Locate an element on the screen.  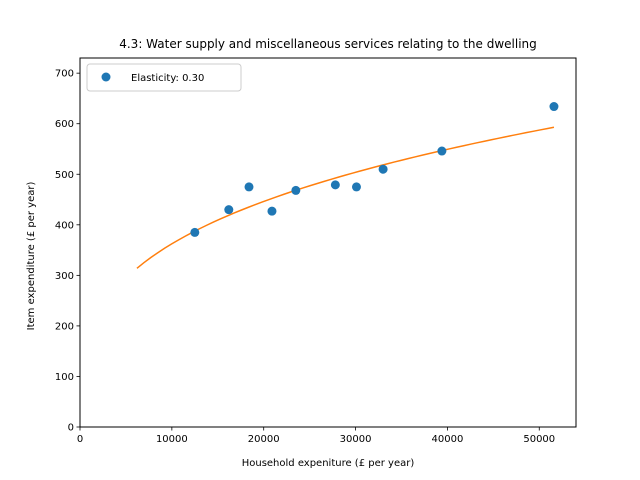
x-axis-ticks: 0 10000 20000 30000 40000 50000 is located at coordinates (316, 436).